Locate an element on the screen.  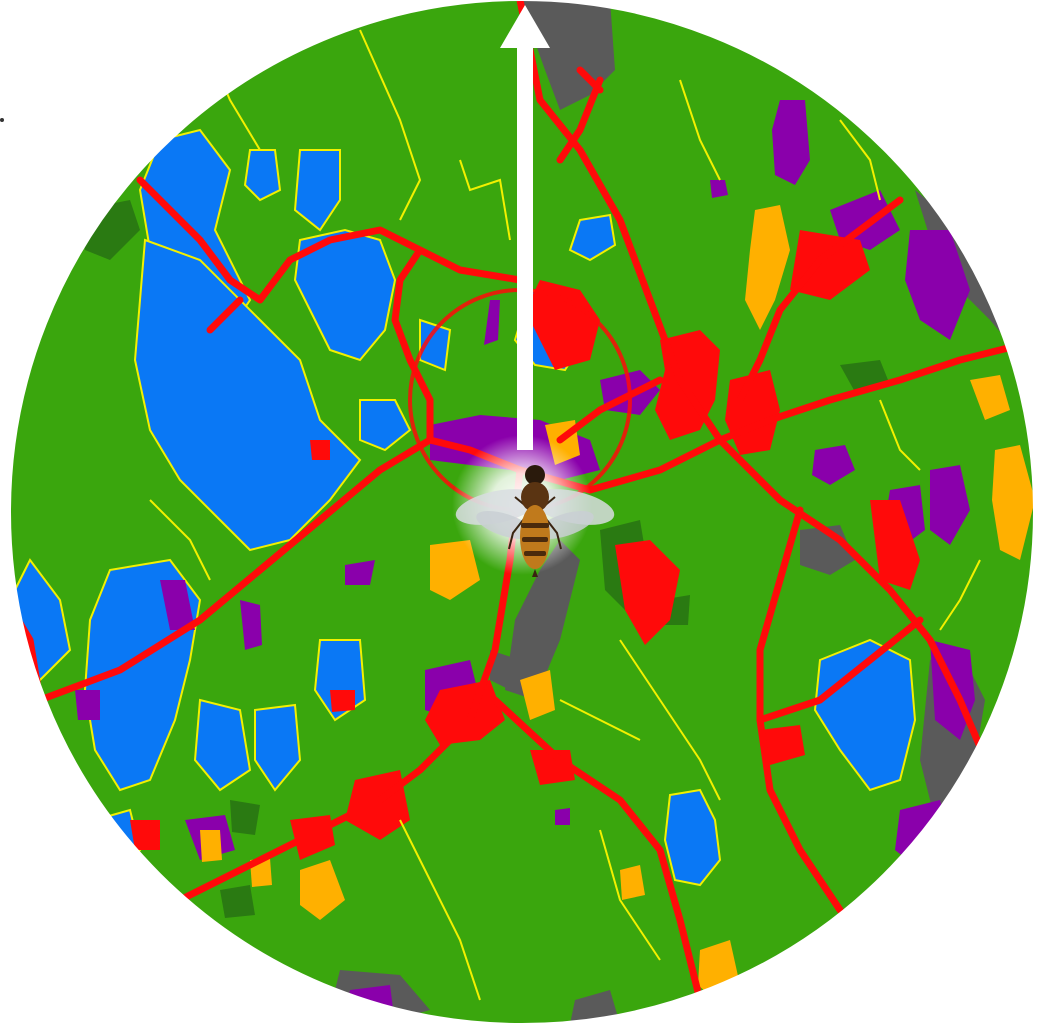
honeybee-icon is located at coordinates (535, 521).